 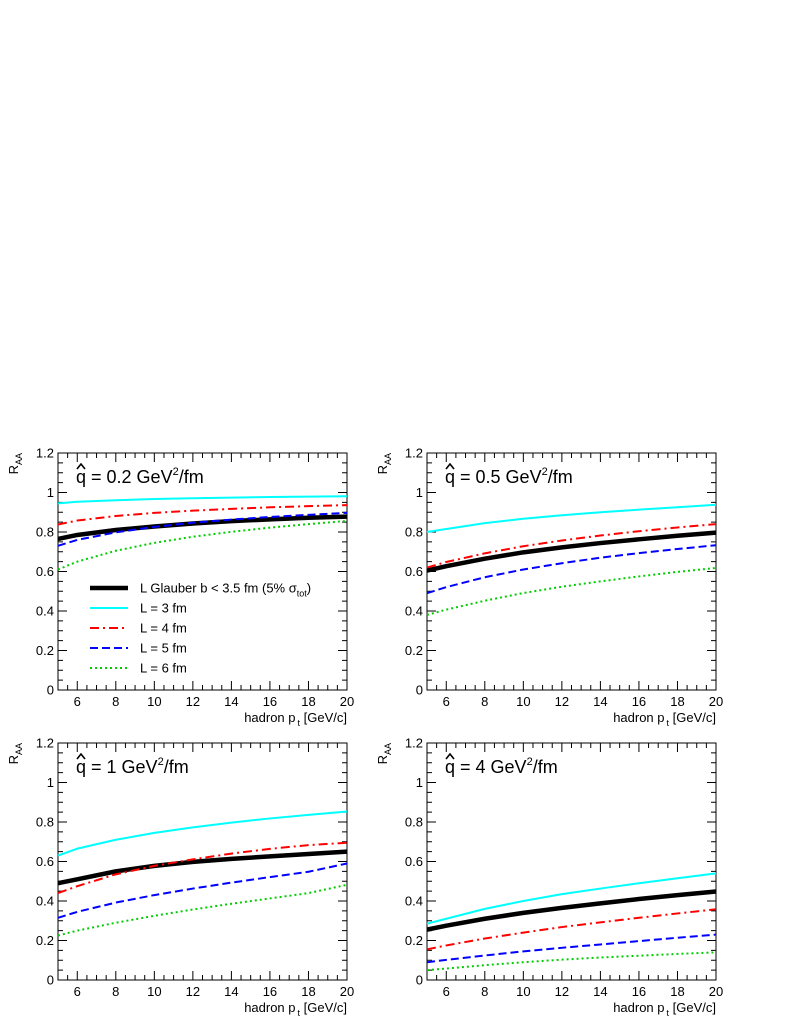 What do you see at coordinates (163, 668) in the screenshot?
I see `legend-label: L = 6 fm` at bounding box center [163, 668].